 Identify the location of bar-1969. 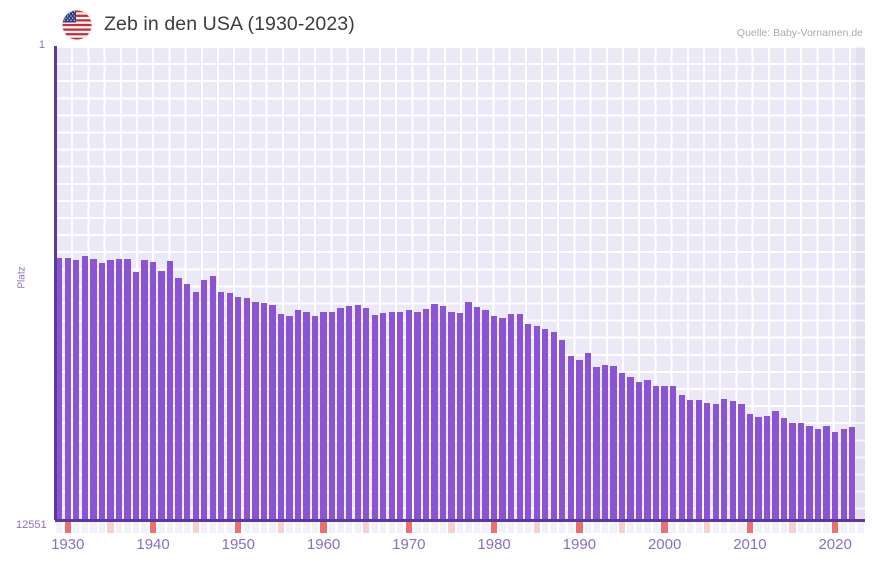
(400, 415).